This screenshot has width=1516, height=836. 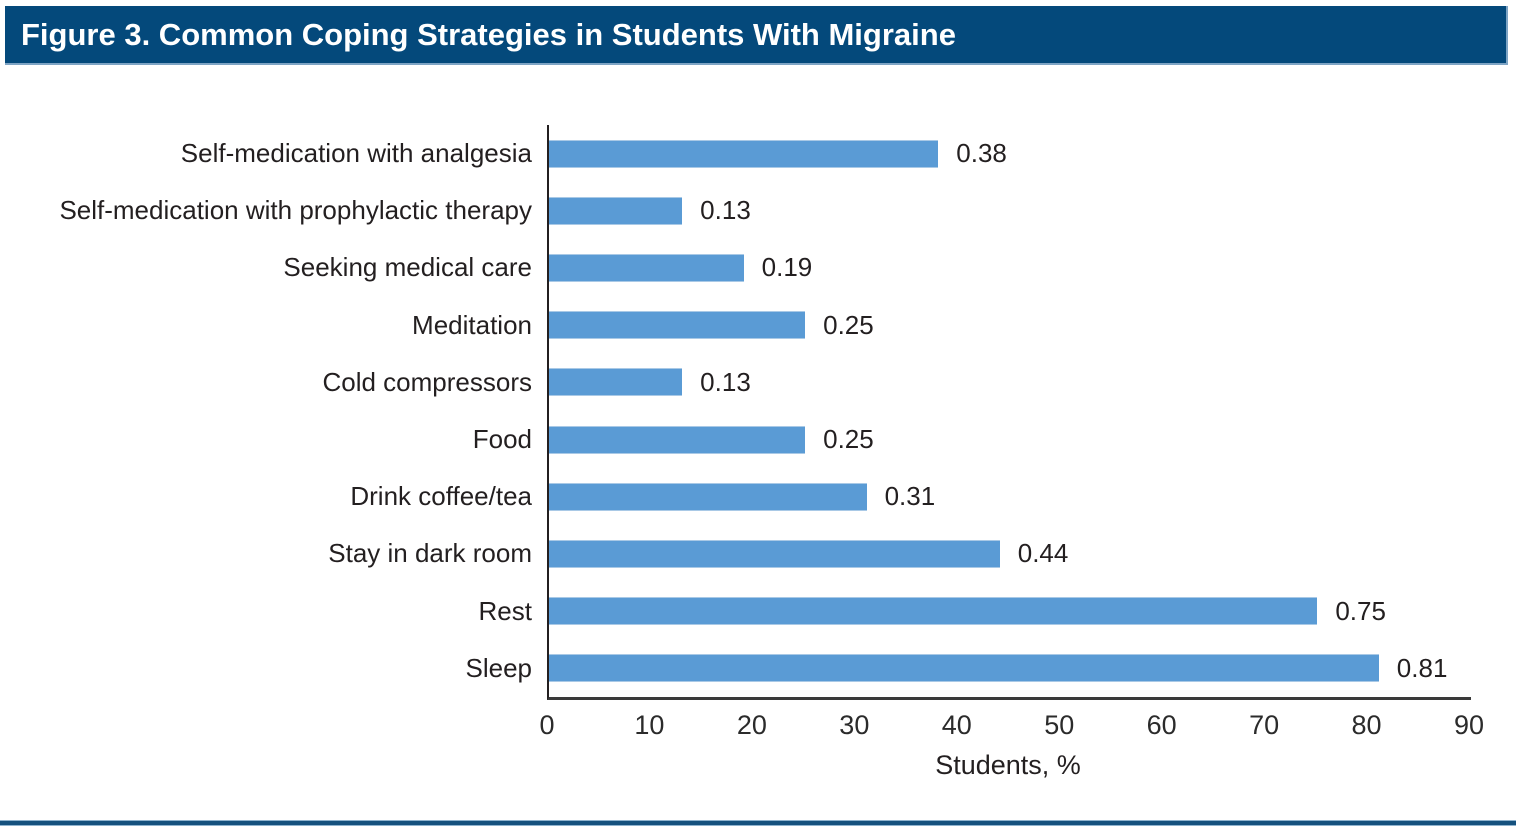 What do you see at coordinates (1422, 667) in the screenshot?
I see `value-label: 0.81` at bounding box center [1422, 667].